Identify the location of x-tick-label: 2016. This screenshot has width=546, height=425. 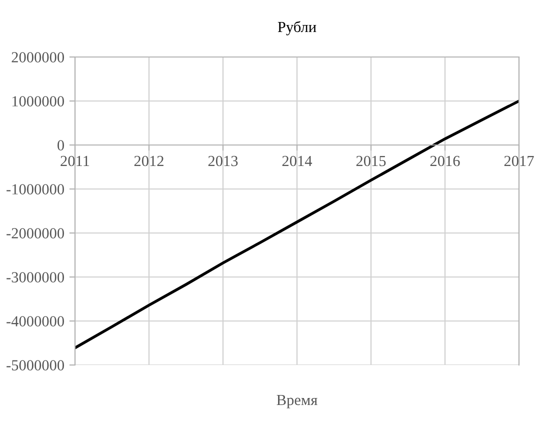
(445, 161).